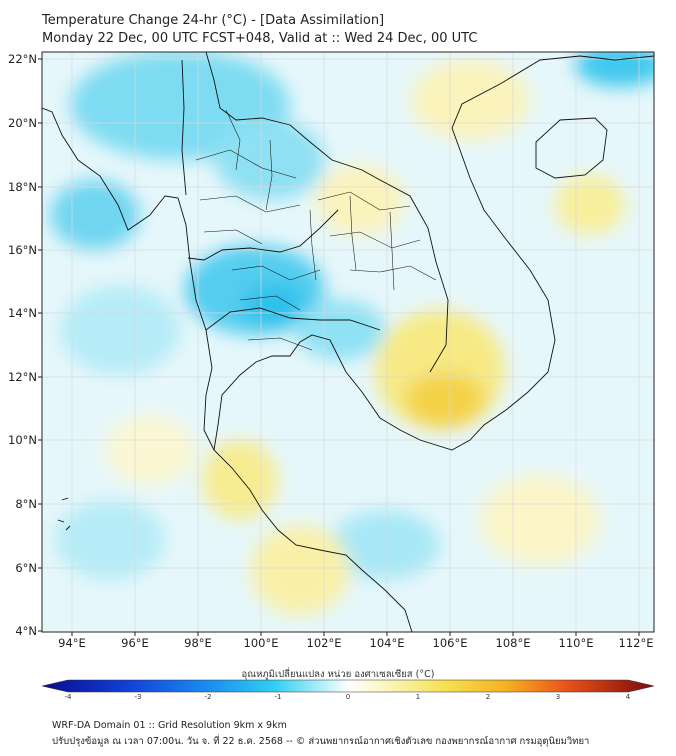  What do you see at coordinates (26, 568) in the screenshot?
I see `lat-label: 6°N` at bounding box center [26, 568].